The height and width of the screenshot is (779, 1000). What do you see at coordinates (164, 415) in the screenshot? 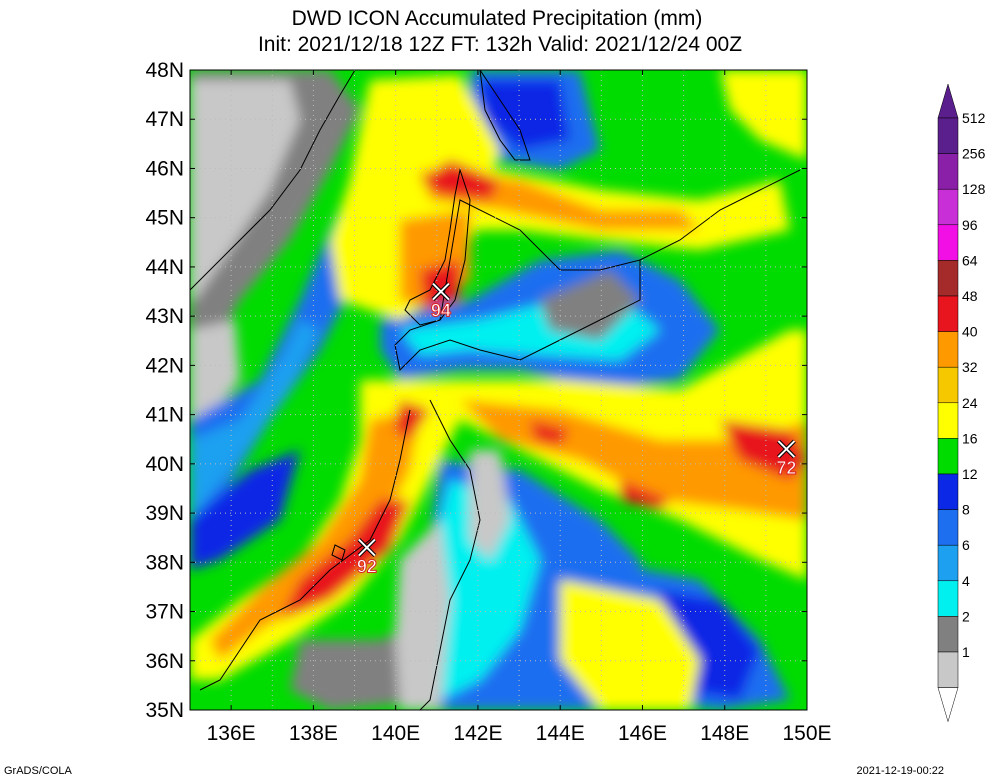
I see `lat-tick-label: 41N` at bounding box center [164, 415].